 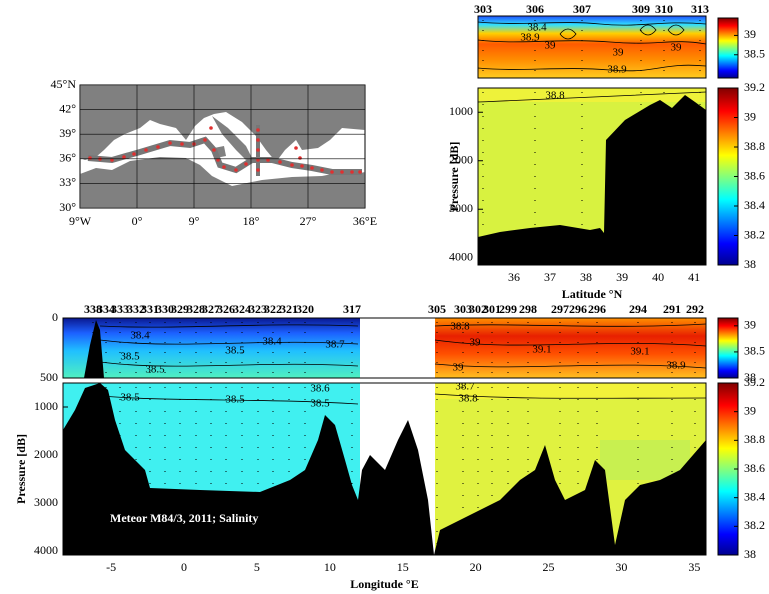 I want to click on station-label: 320, so click(x=305, y=309).